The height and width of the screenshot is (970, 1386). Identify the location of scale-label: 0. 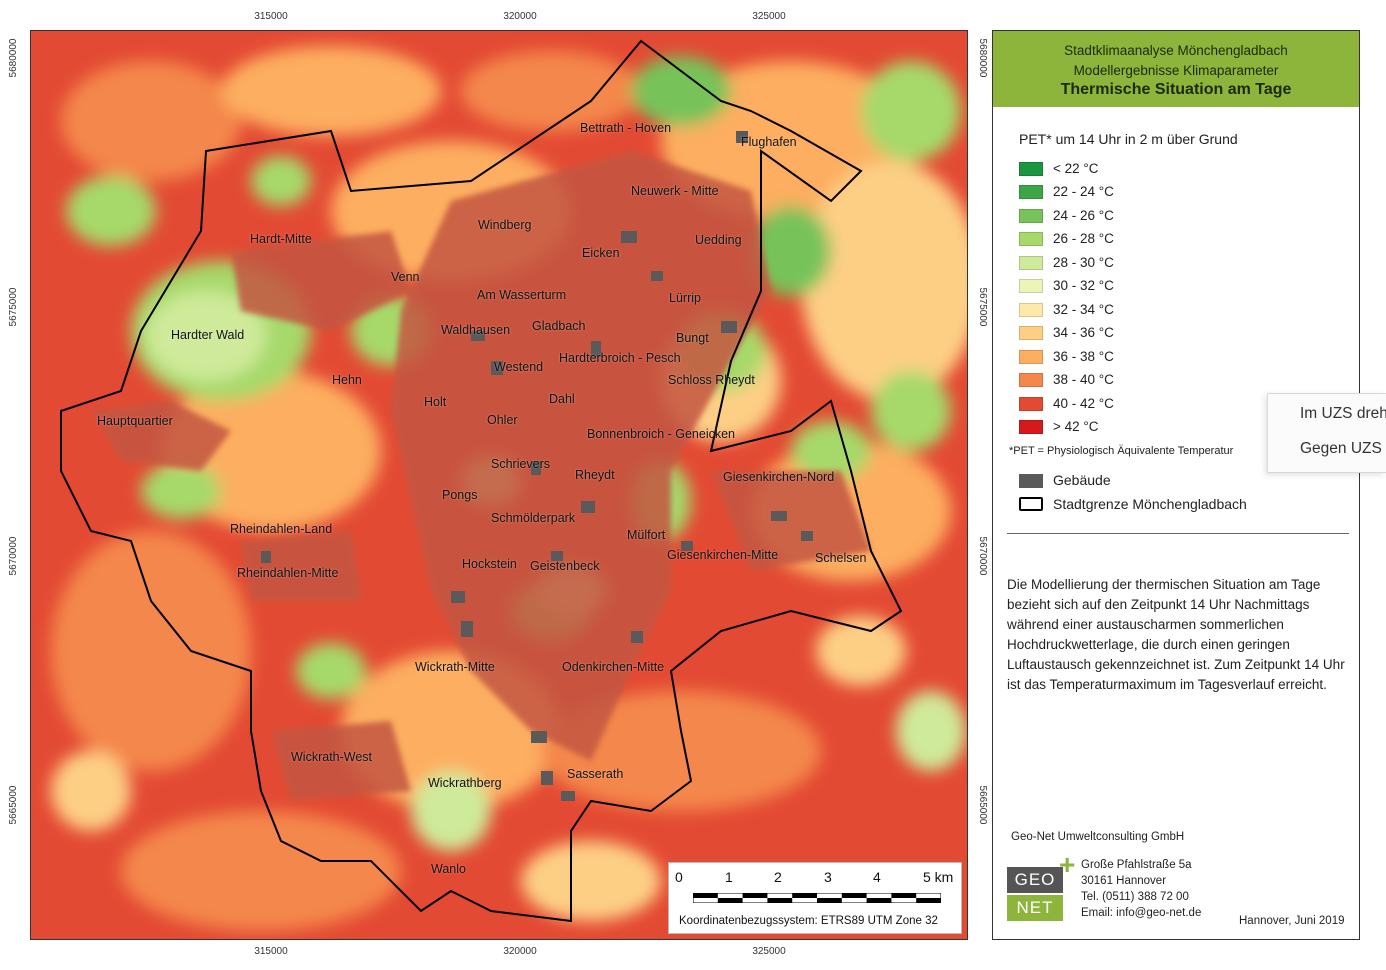
(679, 877).